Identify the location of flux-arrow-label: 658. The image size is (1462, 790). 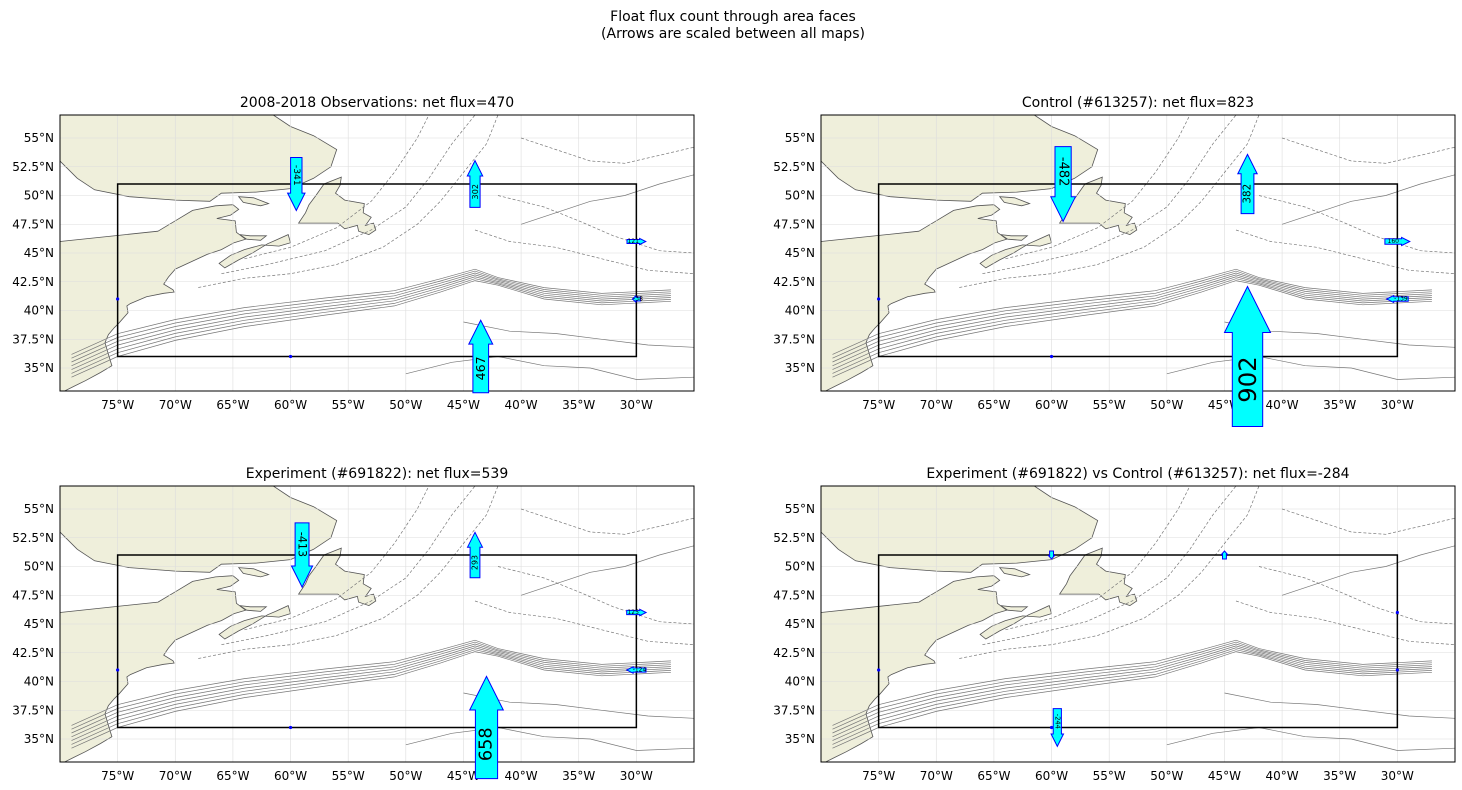
(486, 744).